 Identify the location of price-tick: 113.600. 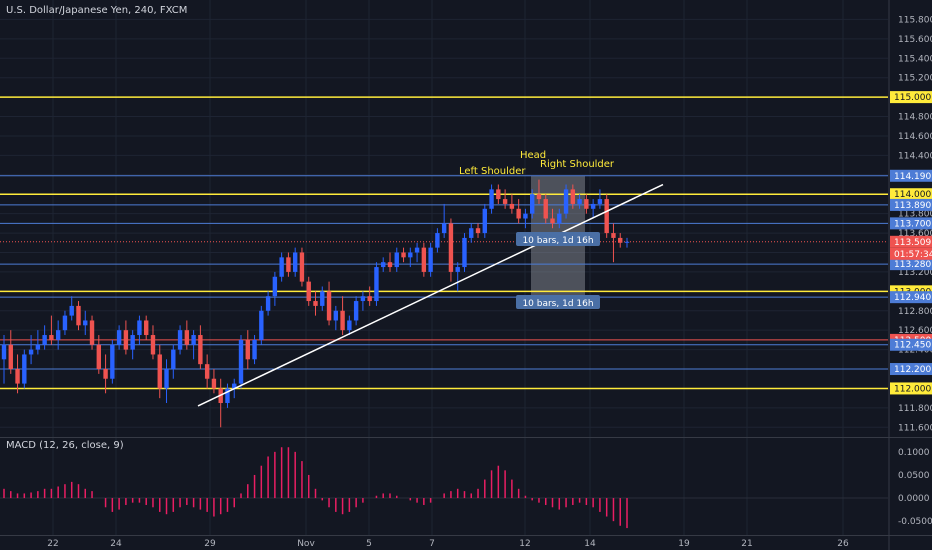
(915, 234).